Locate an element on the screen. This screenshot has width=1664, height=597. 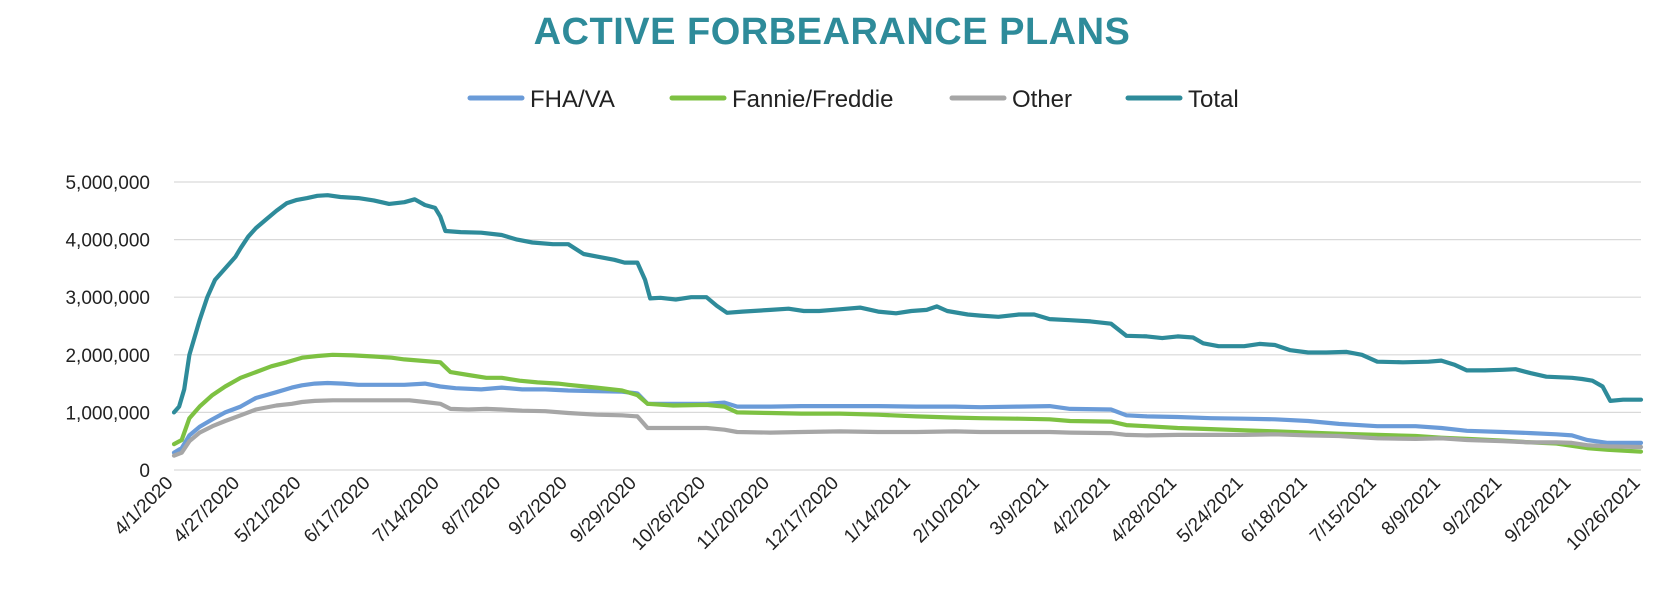
x-tick-label: 2/10/2021 is located at coordinates (946, 510).